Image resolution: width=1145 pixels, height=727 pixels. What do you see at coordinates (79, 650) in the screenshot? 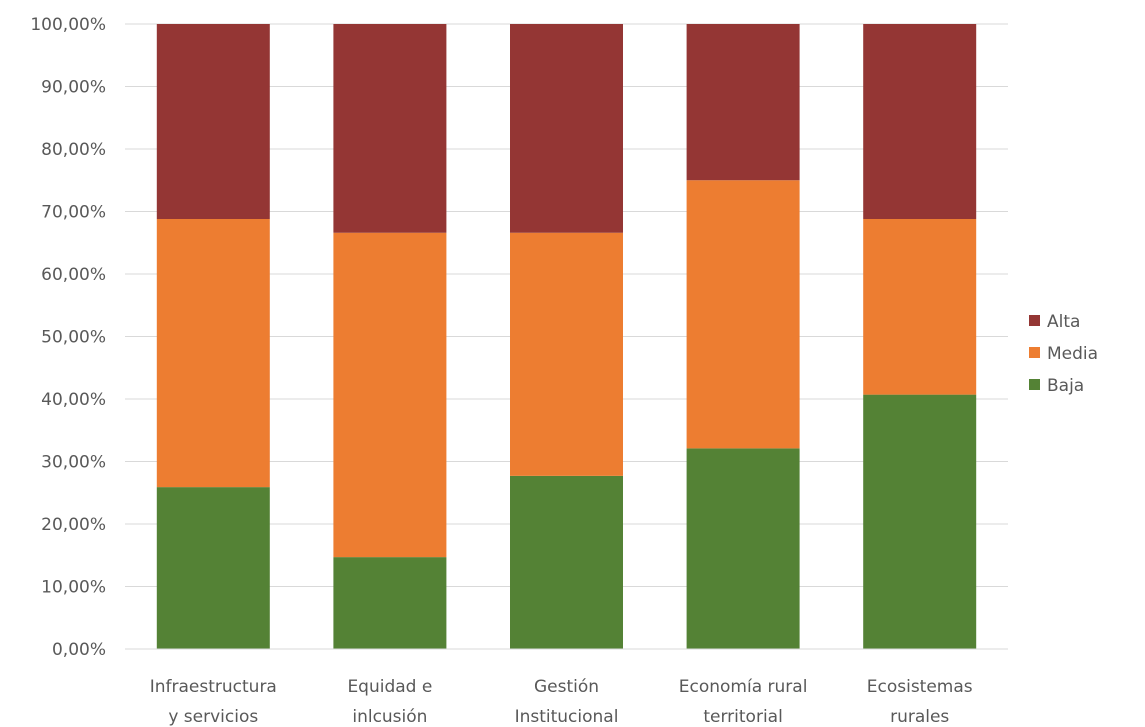
I see `y-tick-label: 0,00%` at bounding box center [79, 650].